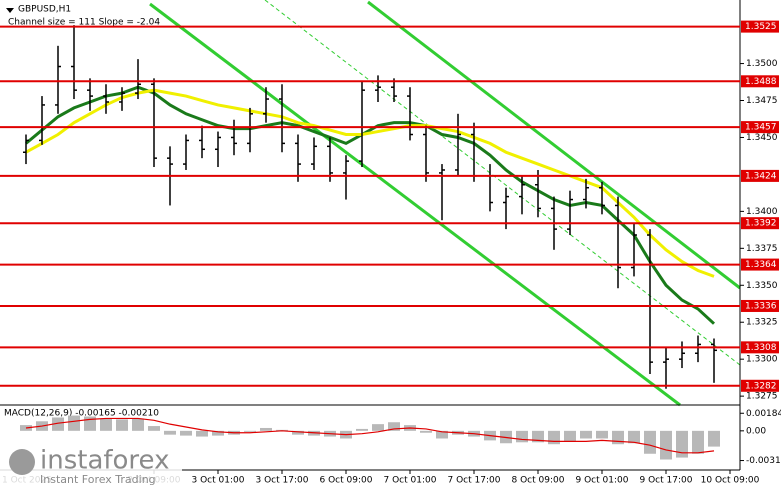 The image size is (781, 489). Describe the element at coordinates (84, 23) in the screenshot. I see `channel-info: Channel size = 111 Slope = -2.04` at that location.